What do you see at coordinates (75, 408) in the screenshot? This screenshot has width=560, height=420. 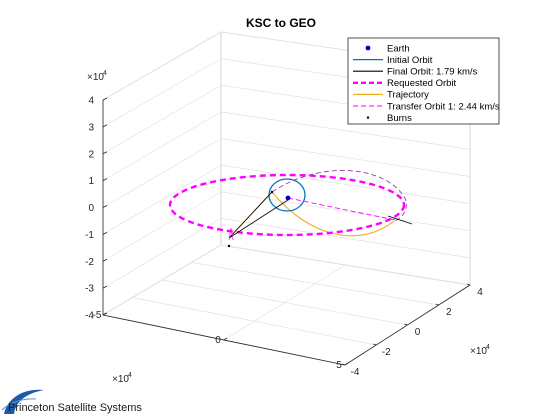 I see `company-name: Princeton Satellite Systems` at bounding box center [75, 408].